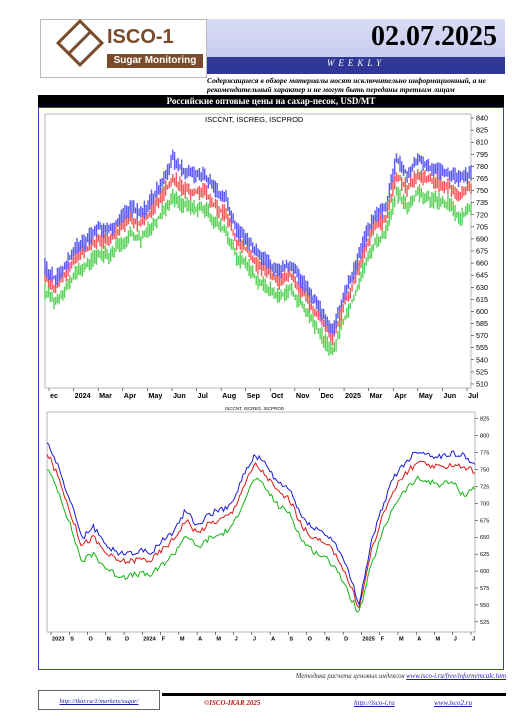  I want to click on x-tick-label: Oct, so click(277, 395).